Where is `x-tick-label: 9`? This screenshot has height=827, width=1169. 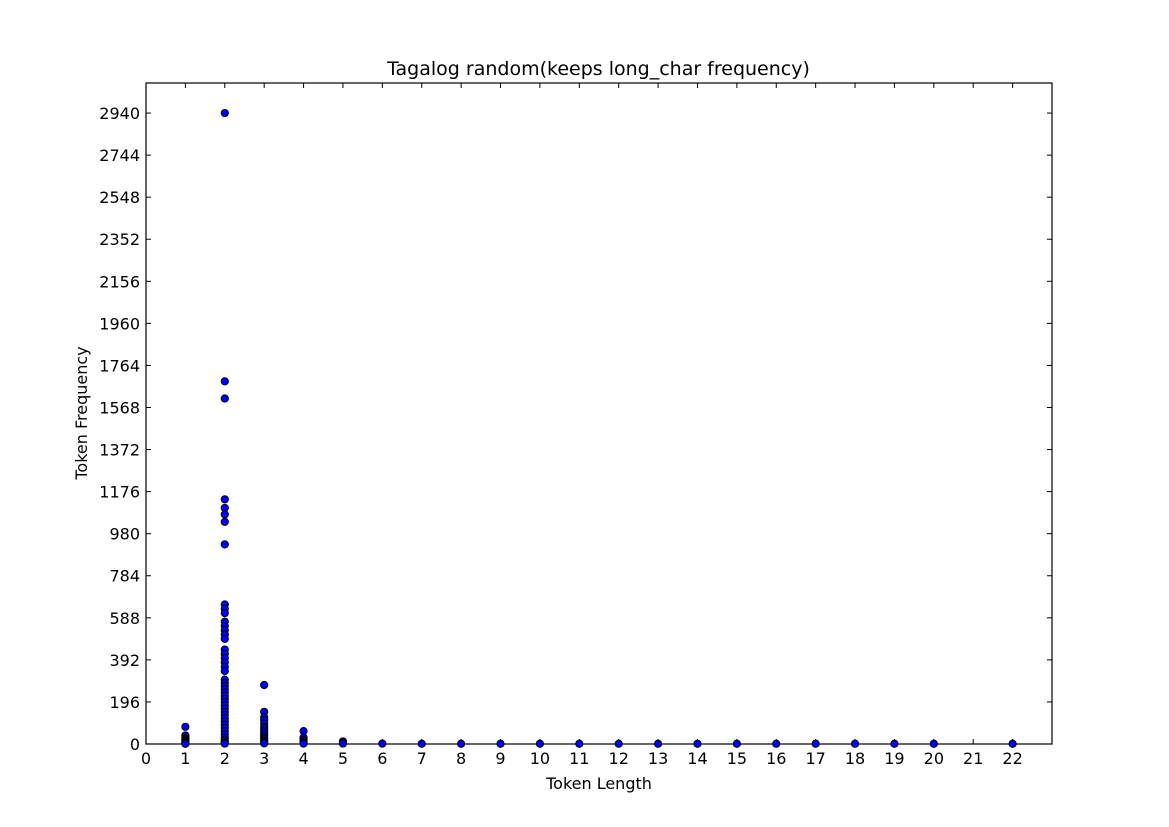
x-tick-label: 9 is located at coordinates (500, 758).